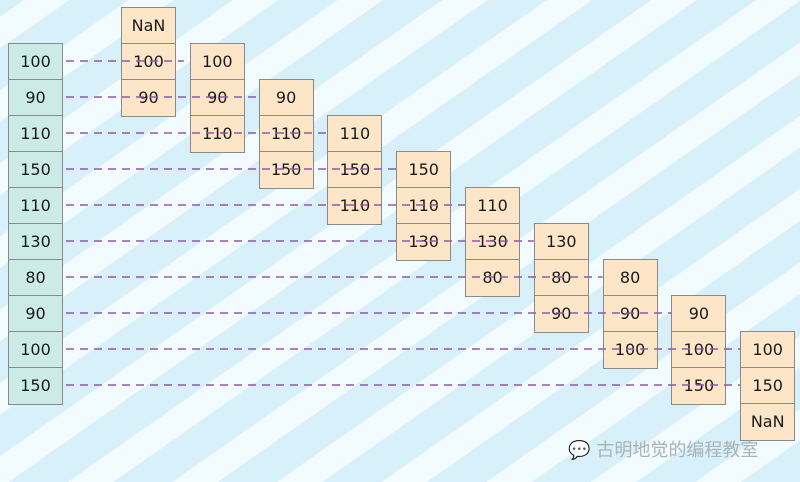 This screenshot has height=482, width=800. I want to click on series-cell: 130, so click(35, 242).